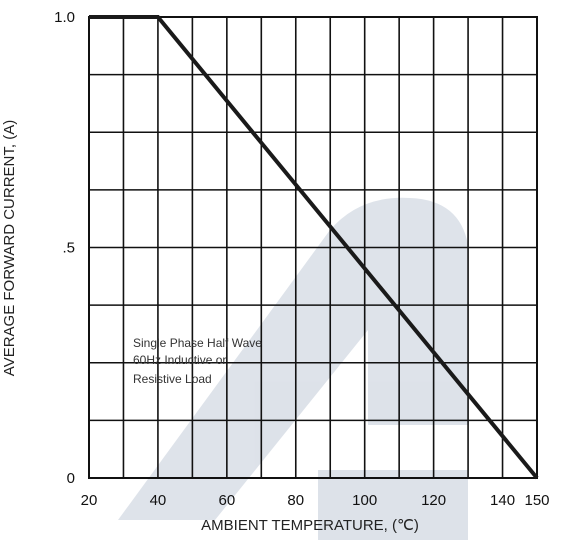 This screenshot has width=571, height=540. I want to click on x-tick-label: 60, so click(227, 500).